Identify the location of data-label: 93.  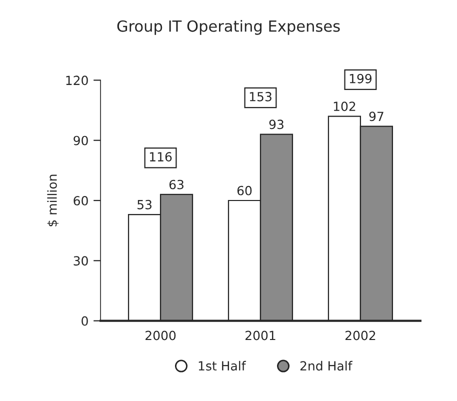
(276, 125).